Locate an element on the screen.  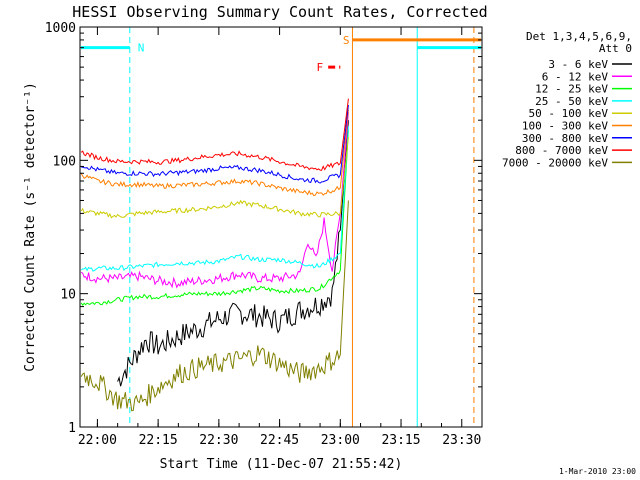
x-tick-label: 23:30 is located at coordinates (461, 440).